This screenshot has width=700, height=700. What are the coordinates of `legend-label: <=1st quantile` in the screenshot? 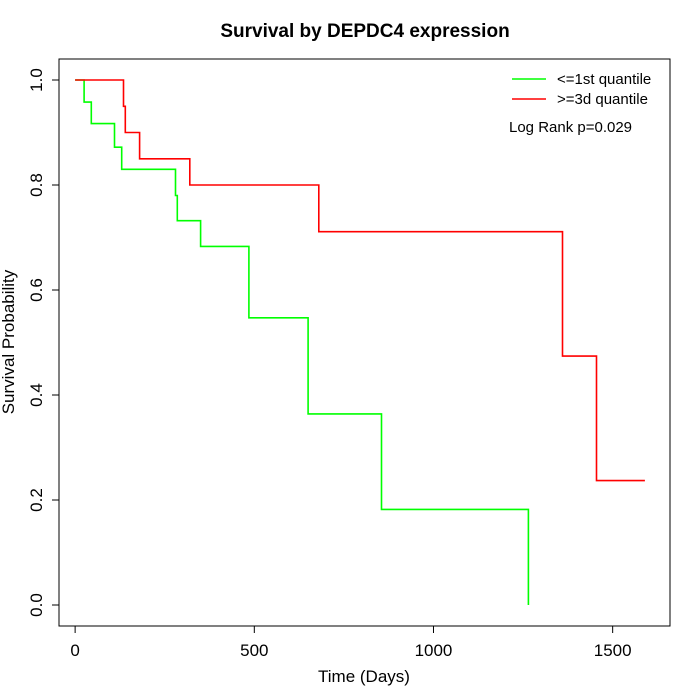 It's located at (604, 79).